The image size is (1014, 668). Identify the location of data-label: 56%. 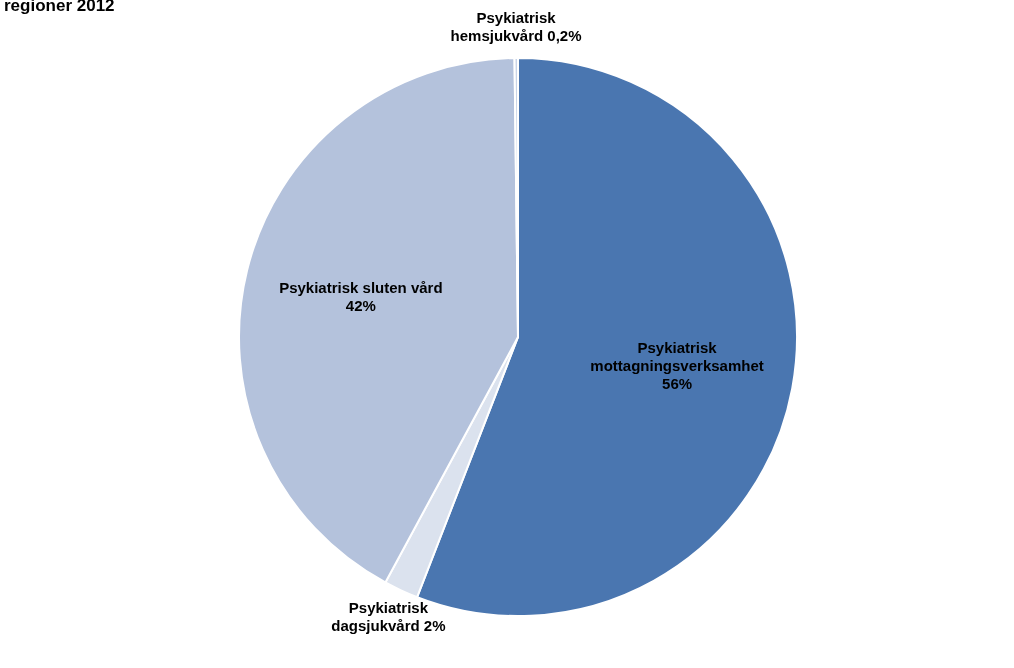
(677, 383).